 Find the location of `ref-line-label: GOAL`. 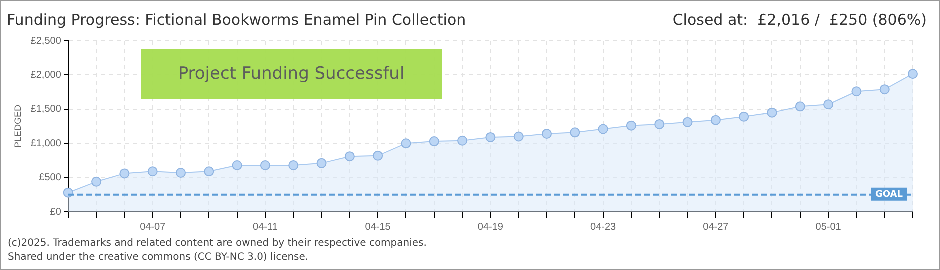

ref-line-label: GOAL is located at coordinates (890, 195).